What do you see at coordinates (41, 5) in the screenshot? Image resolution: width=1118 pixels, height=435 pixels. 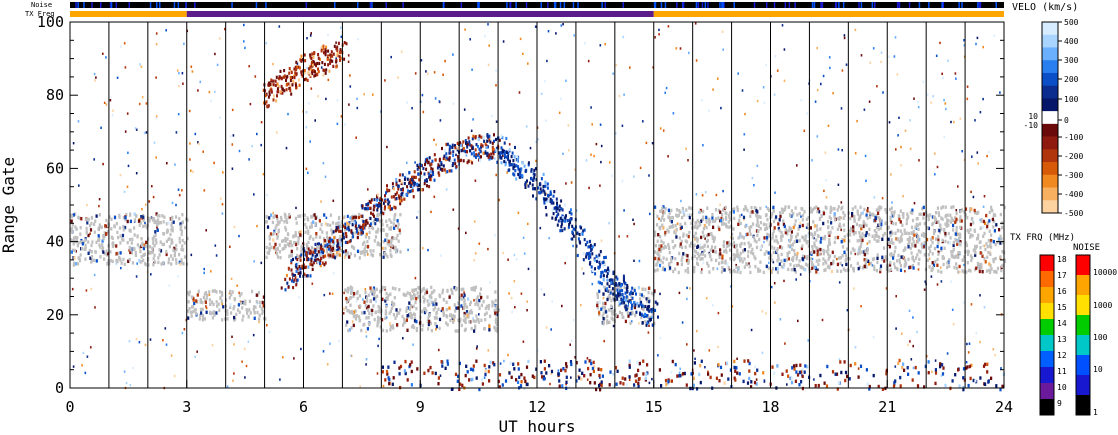 I see `noise-strip-label: Noise` at bounding box center [41, 5].